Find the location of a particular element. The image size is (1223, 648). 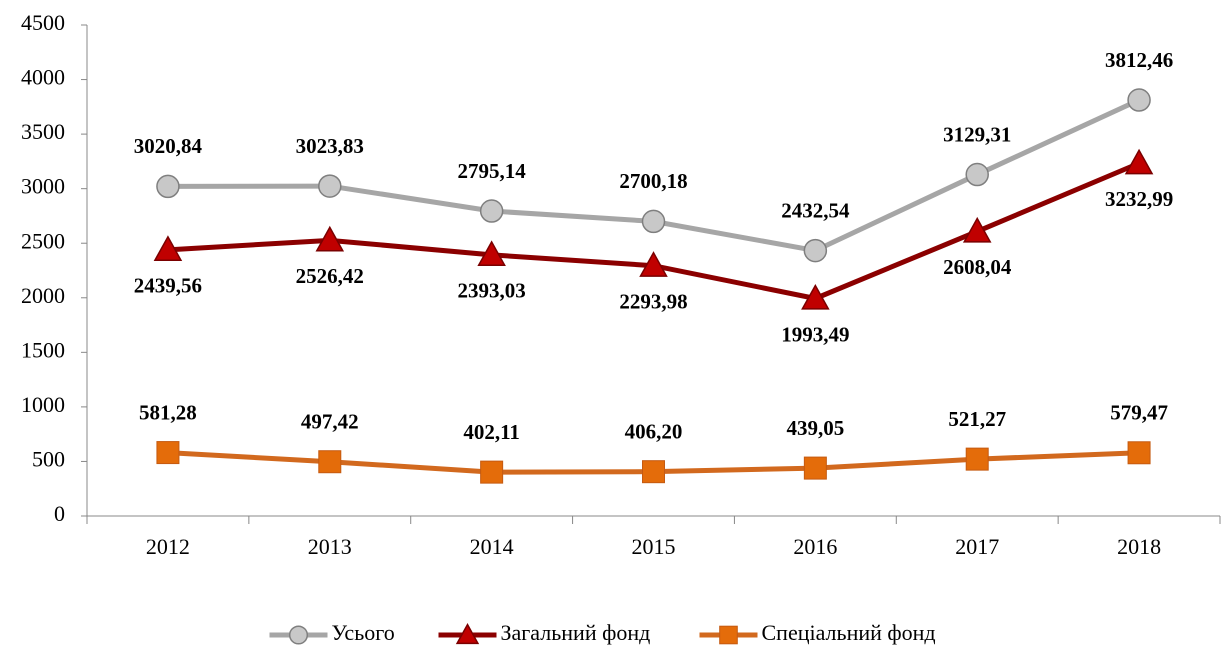

x-tick-label: 2013 is located at coordinates (330, 546).